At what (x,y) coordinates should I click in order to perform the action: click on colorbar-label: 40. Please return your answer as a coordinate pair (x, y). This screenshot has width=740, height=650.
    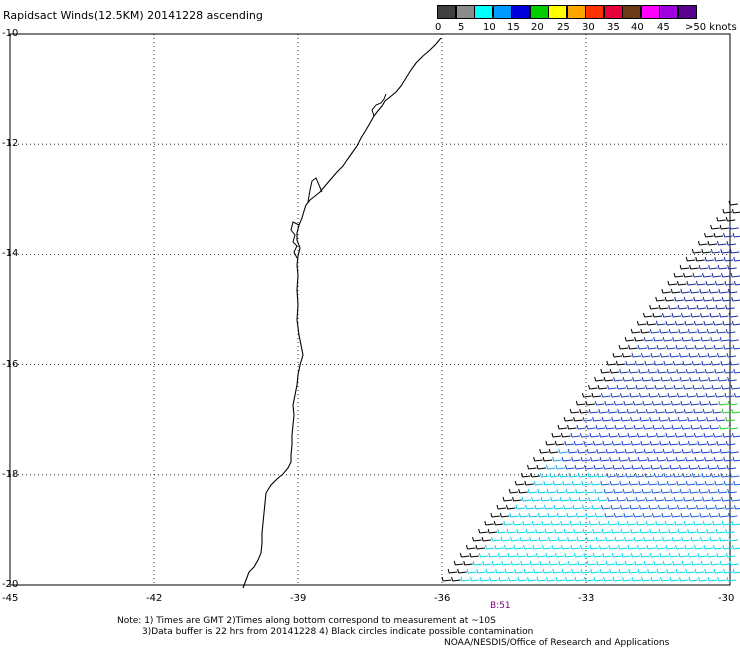
    Looking at the image, I should click on (637, 27).